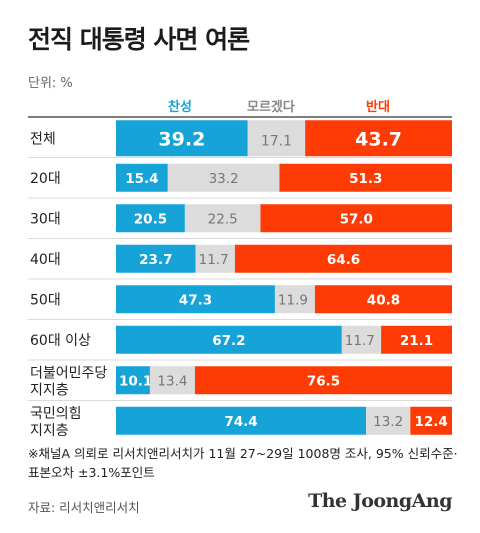  I want to click on data-label: 43.7, so click(378, 139).